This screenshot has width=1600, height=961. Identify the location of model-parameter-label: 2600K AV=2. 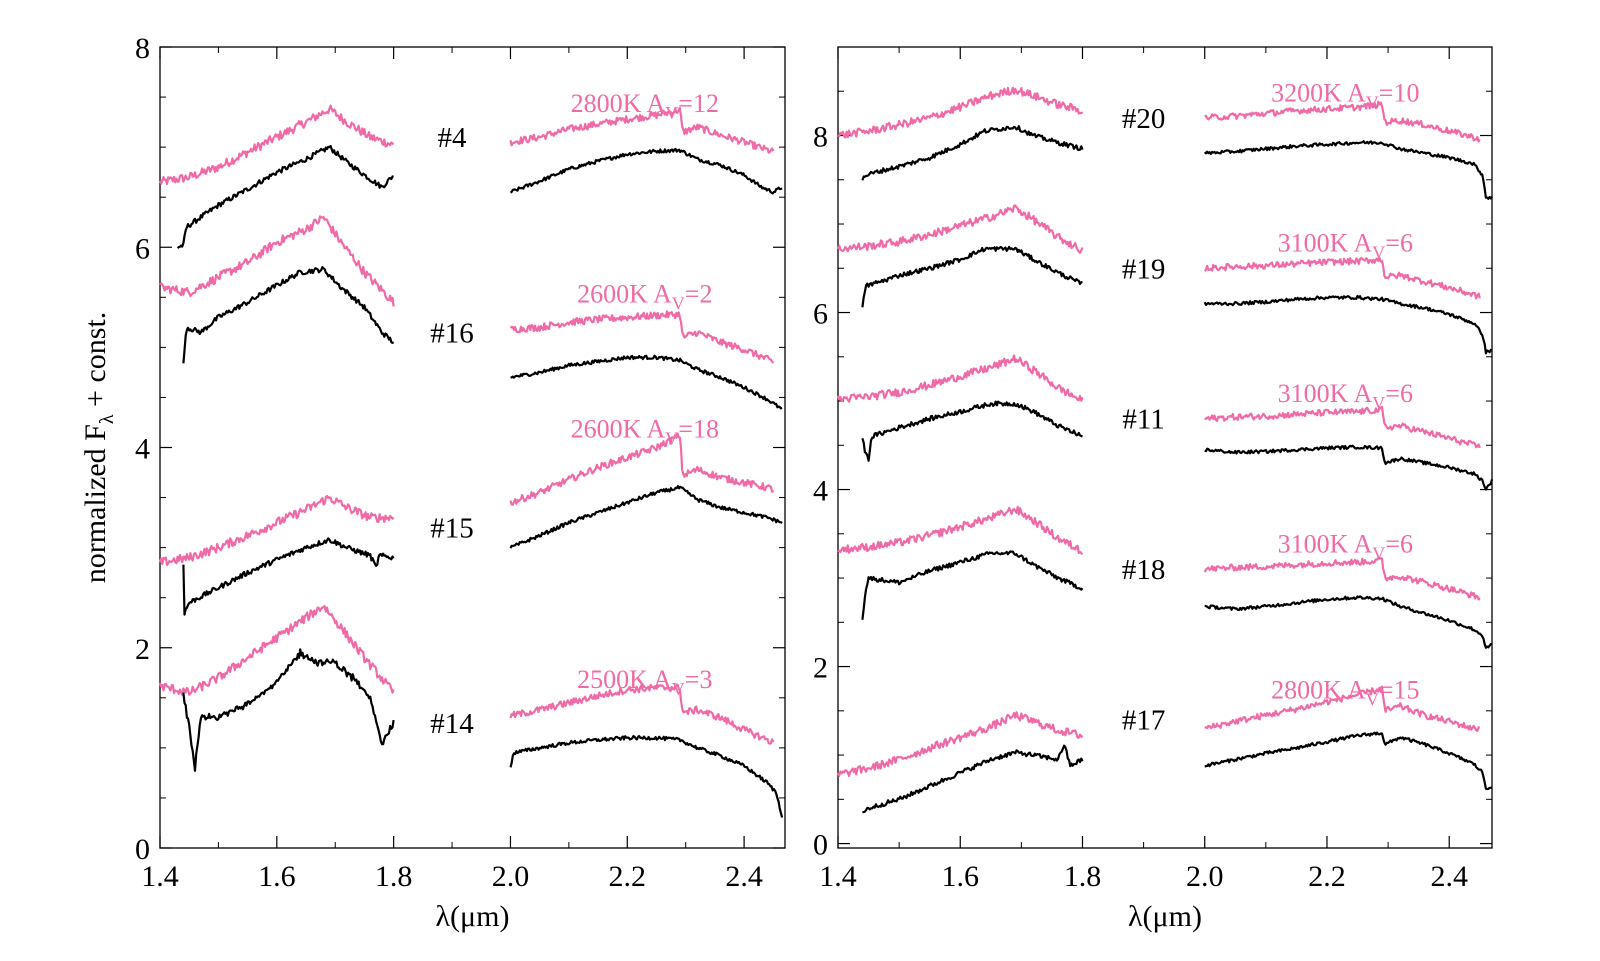
(644, 296).